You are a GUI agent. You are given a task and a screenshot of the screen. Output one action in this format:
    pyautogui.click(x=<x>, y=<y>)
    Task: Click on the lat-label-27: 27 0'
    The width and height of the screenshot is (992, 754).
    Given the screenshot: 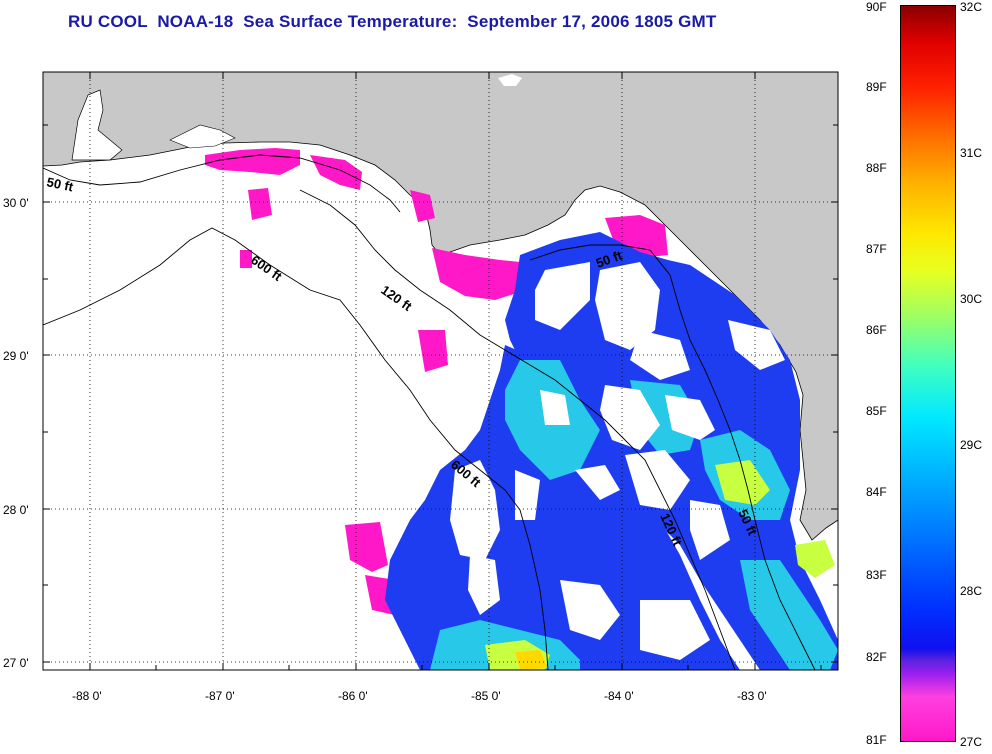 What is the action you would take?
    pyautogui.click(x=16, y=663)
    